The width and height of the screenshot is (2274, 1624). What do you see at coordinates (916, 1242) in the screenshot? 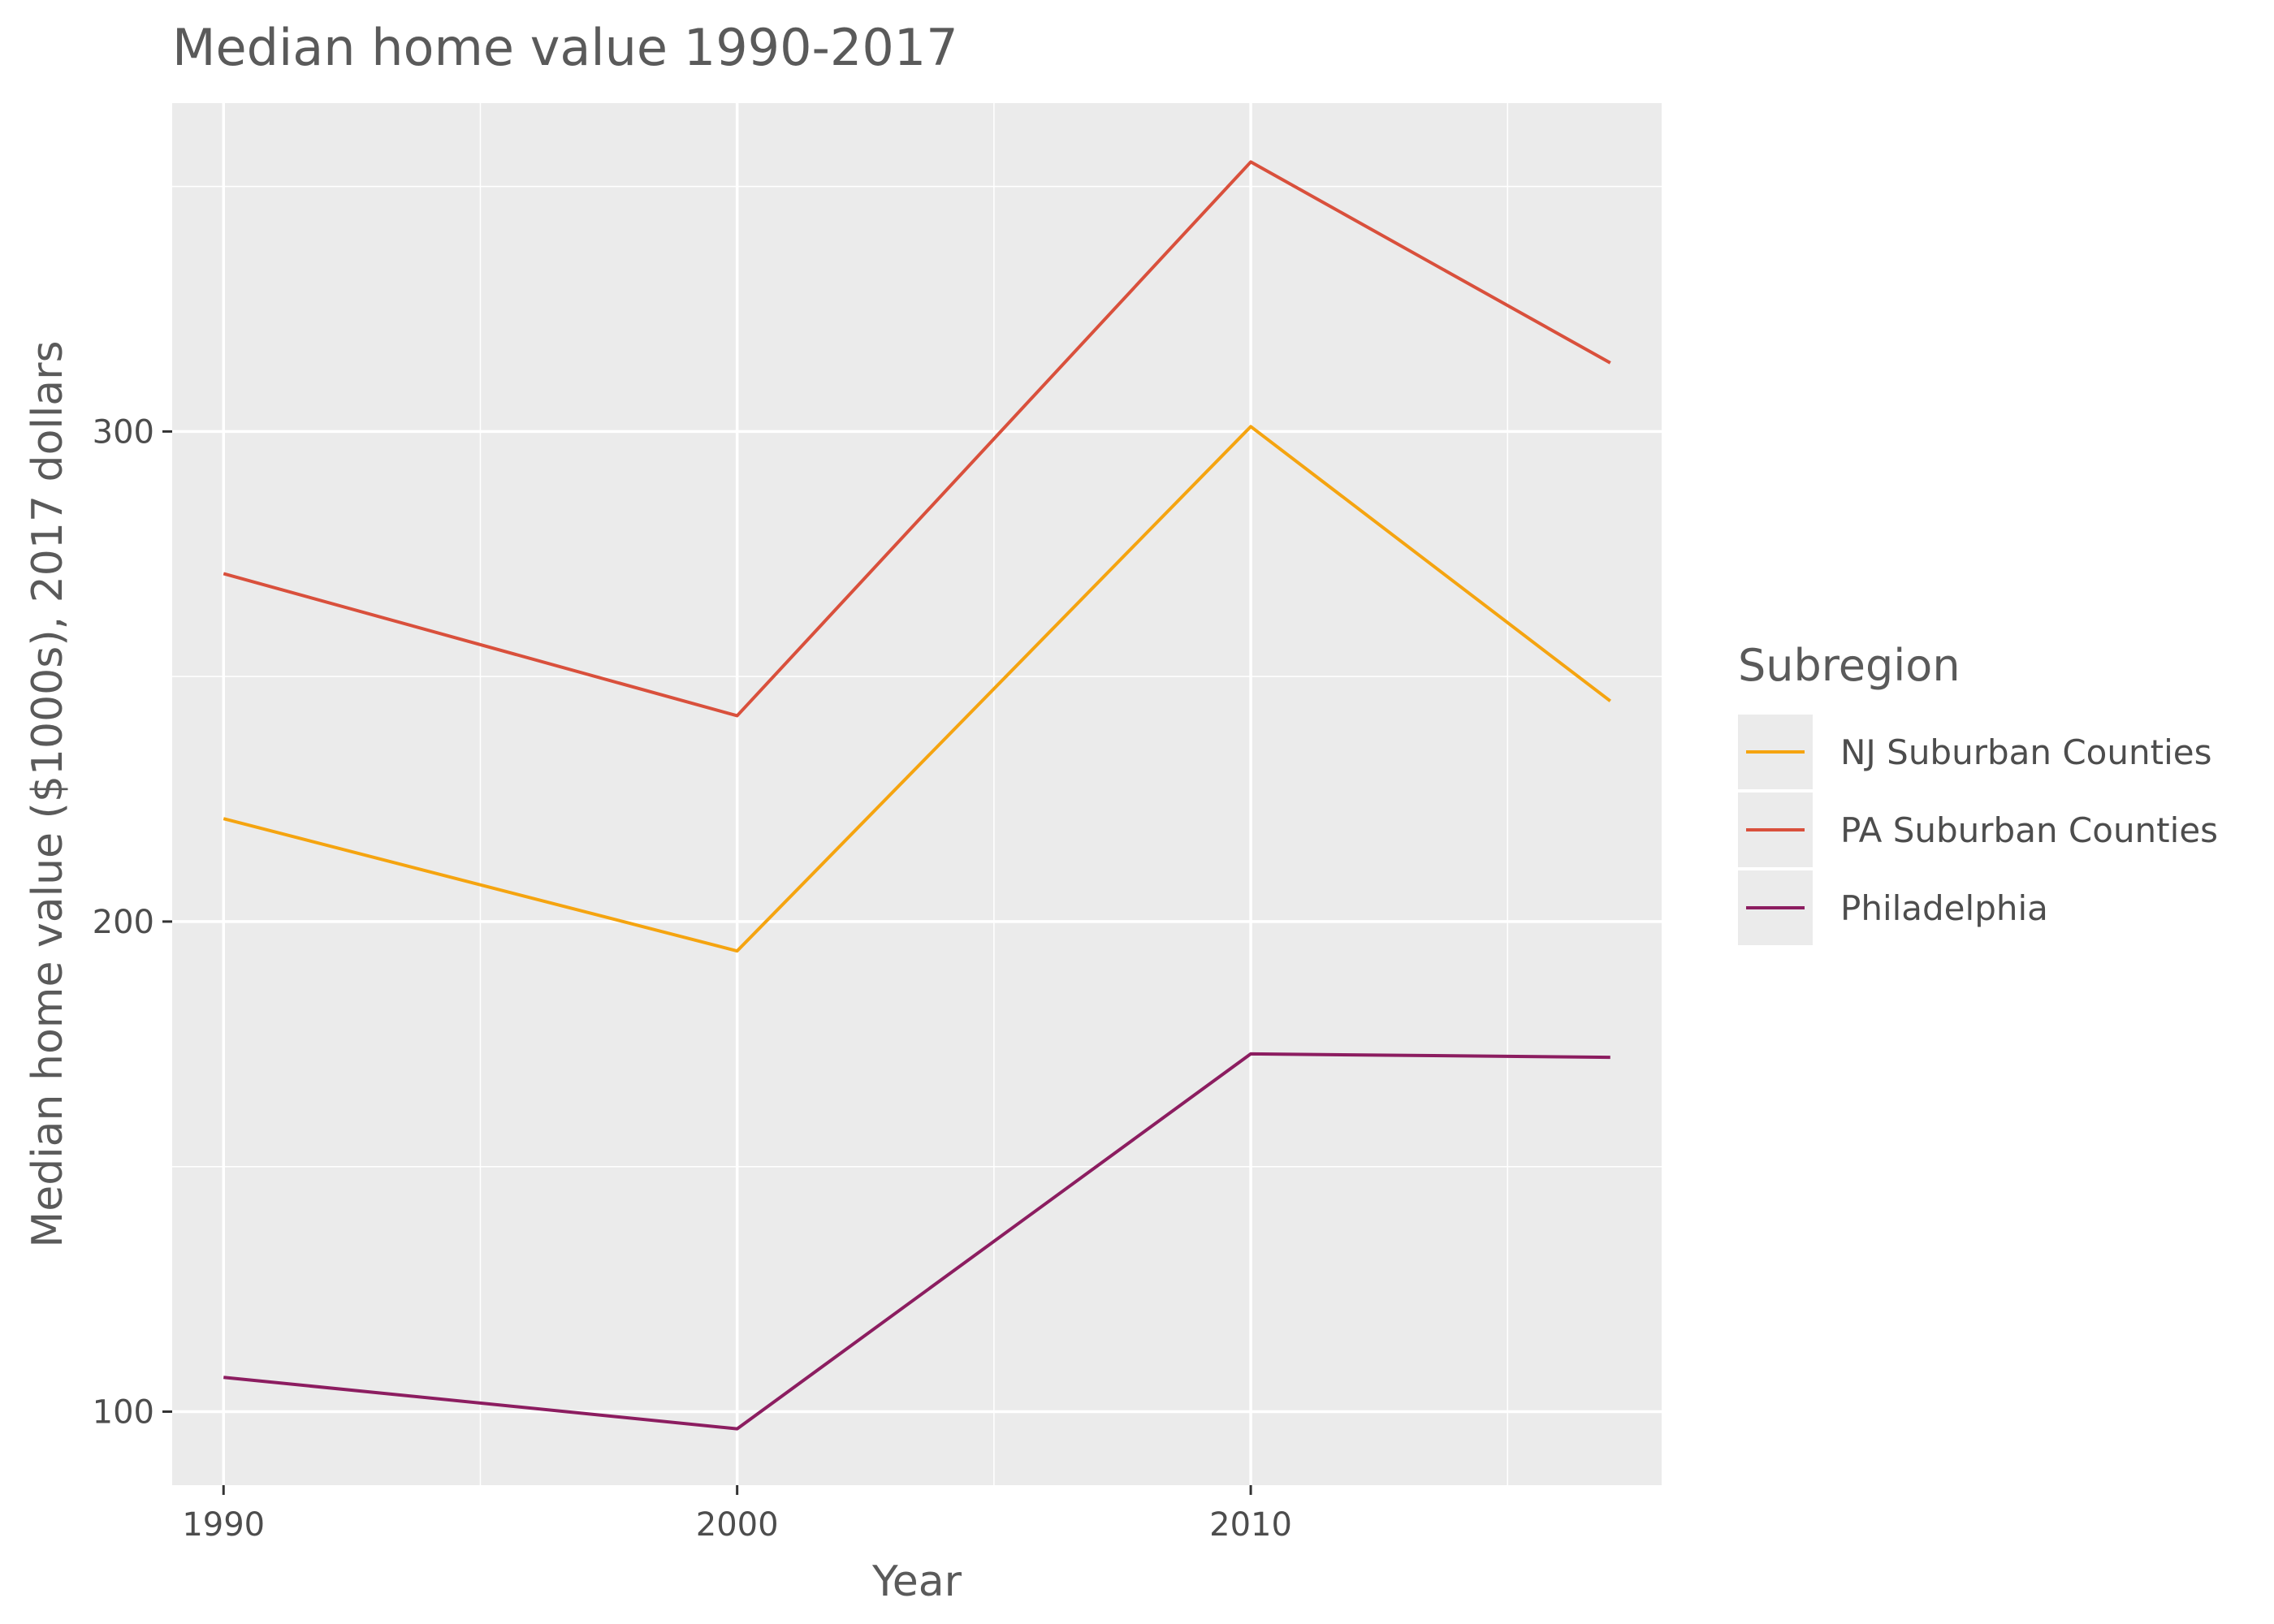
I see `series-line` at bounding box center [916, 1242].